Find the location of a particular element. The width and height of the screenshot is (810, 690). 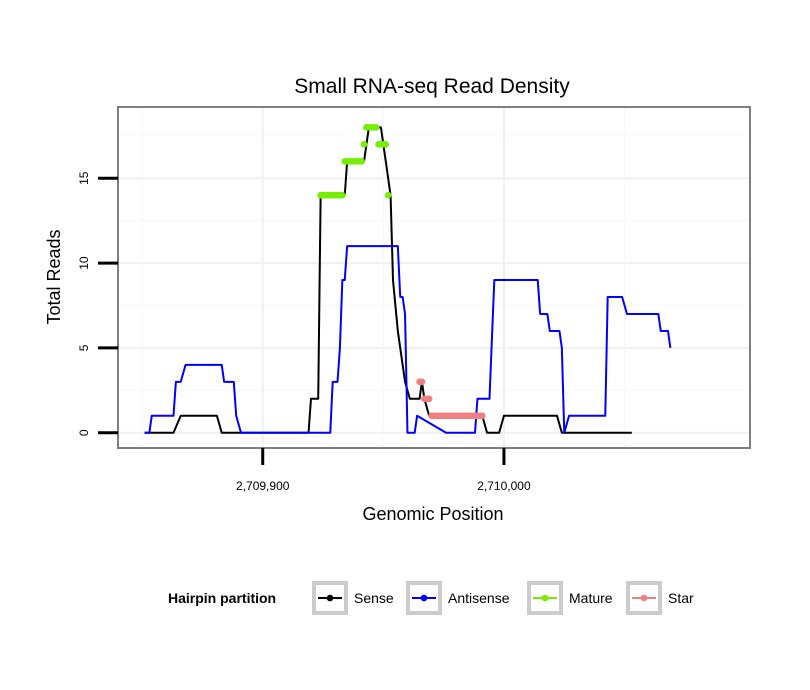

y-tick-label: 5 is located at coordinates (84, 347).